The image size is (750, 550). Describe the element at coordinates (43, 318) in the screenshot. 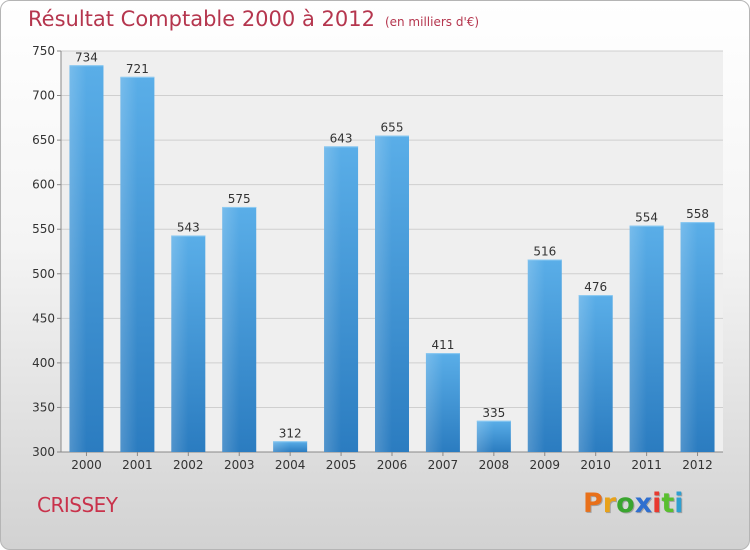

I see `y-tick-label: 450` at that location.